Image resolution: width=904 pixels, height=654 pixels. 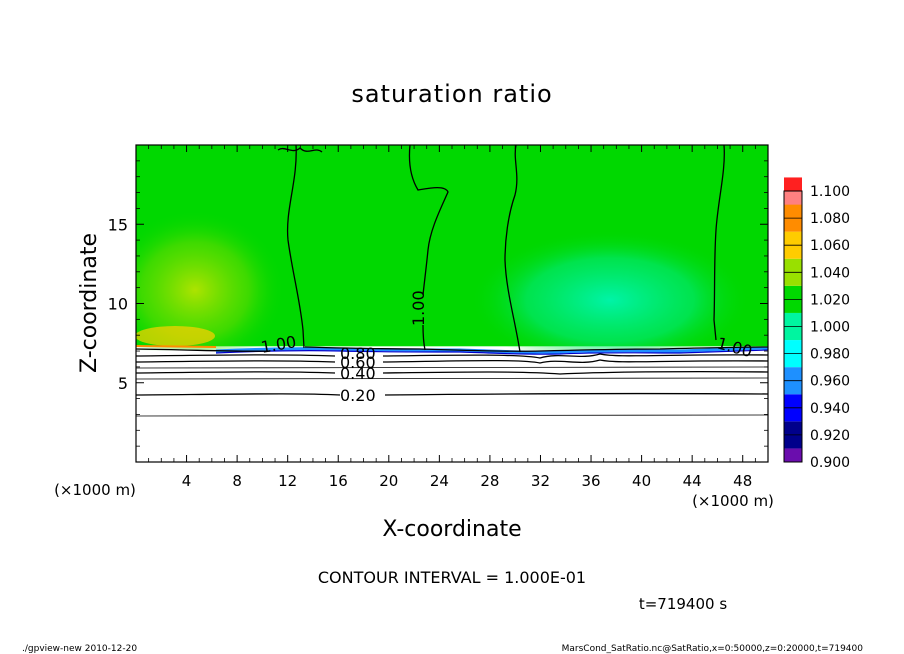 I want to click on x-tick-label-9: 40, so click(x=641, y=481).